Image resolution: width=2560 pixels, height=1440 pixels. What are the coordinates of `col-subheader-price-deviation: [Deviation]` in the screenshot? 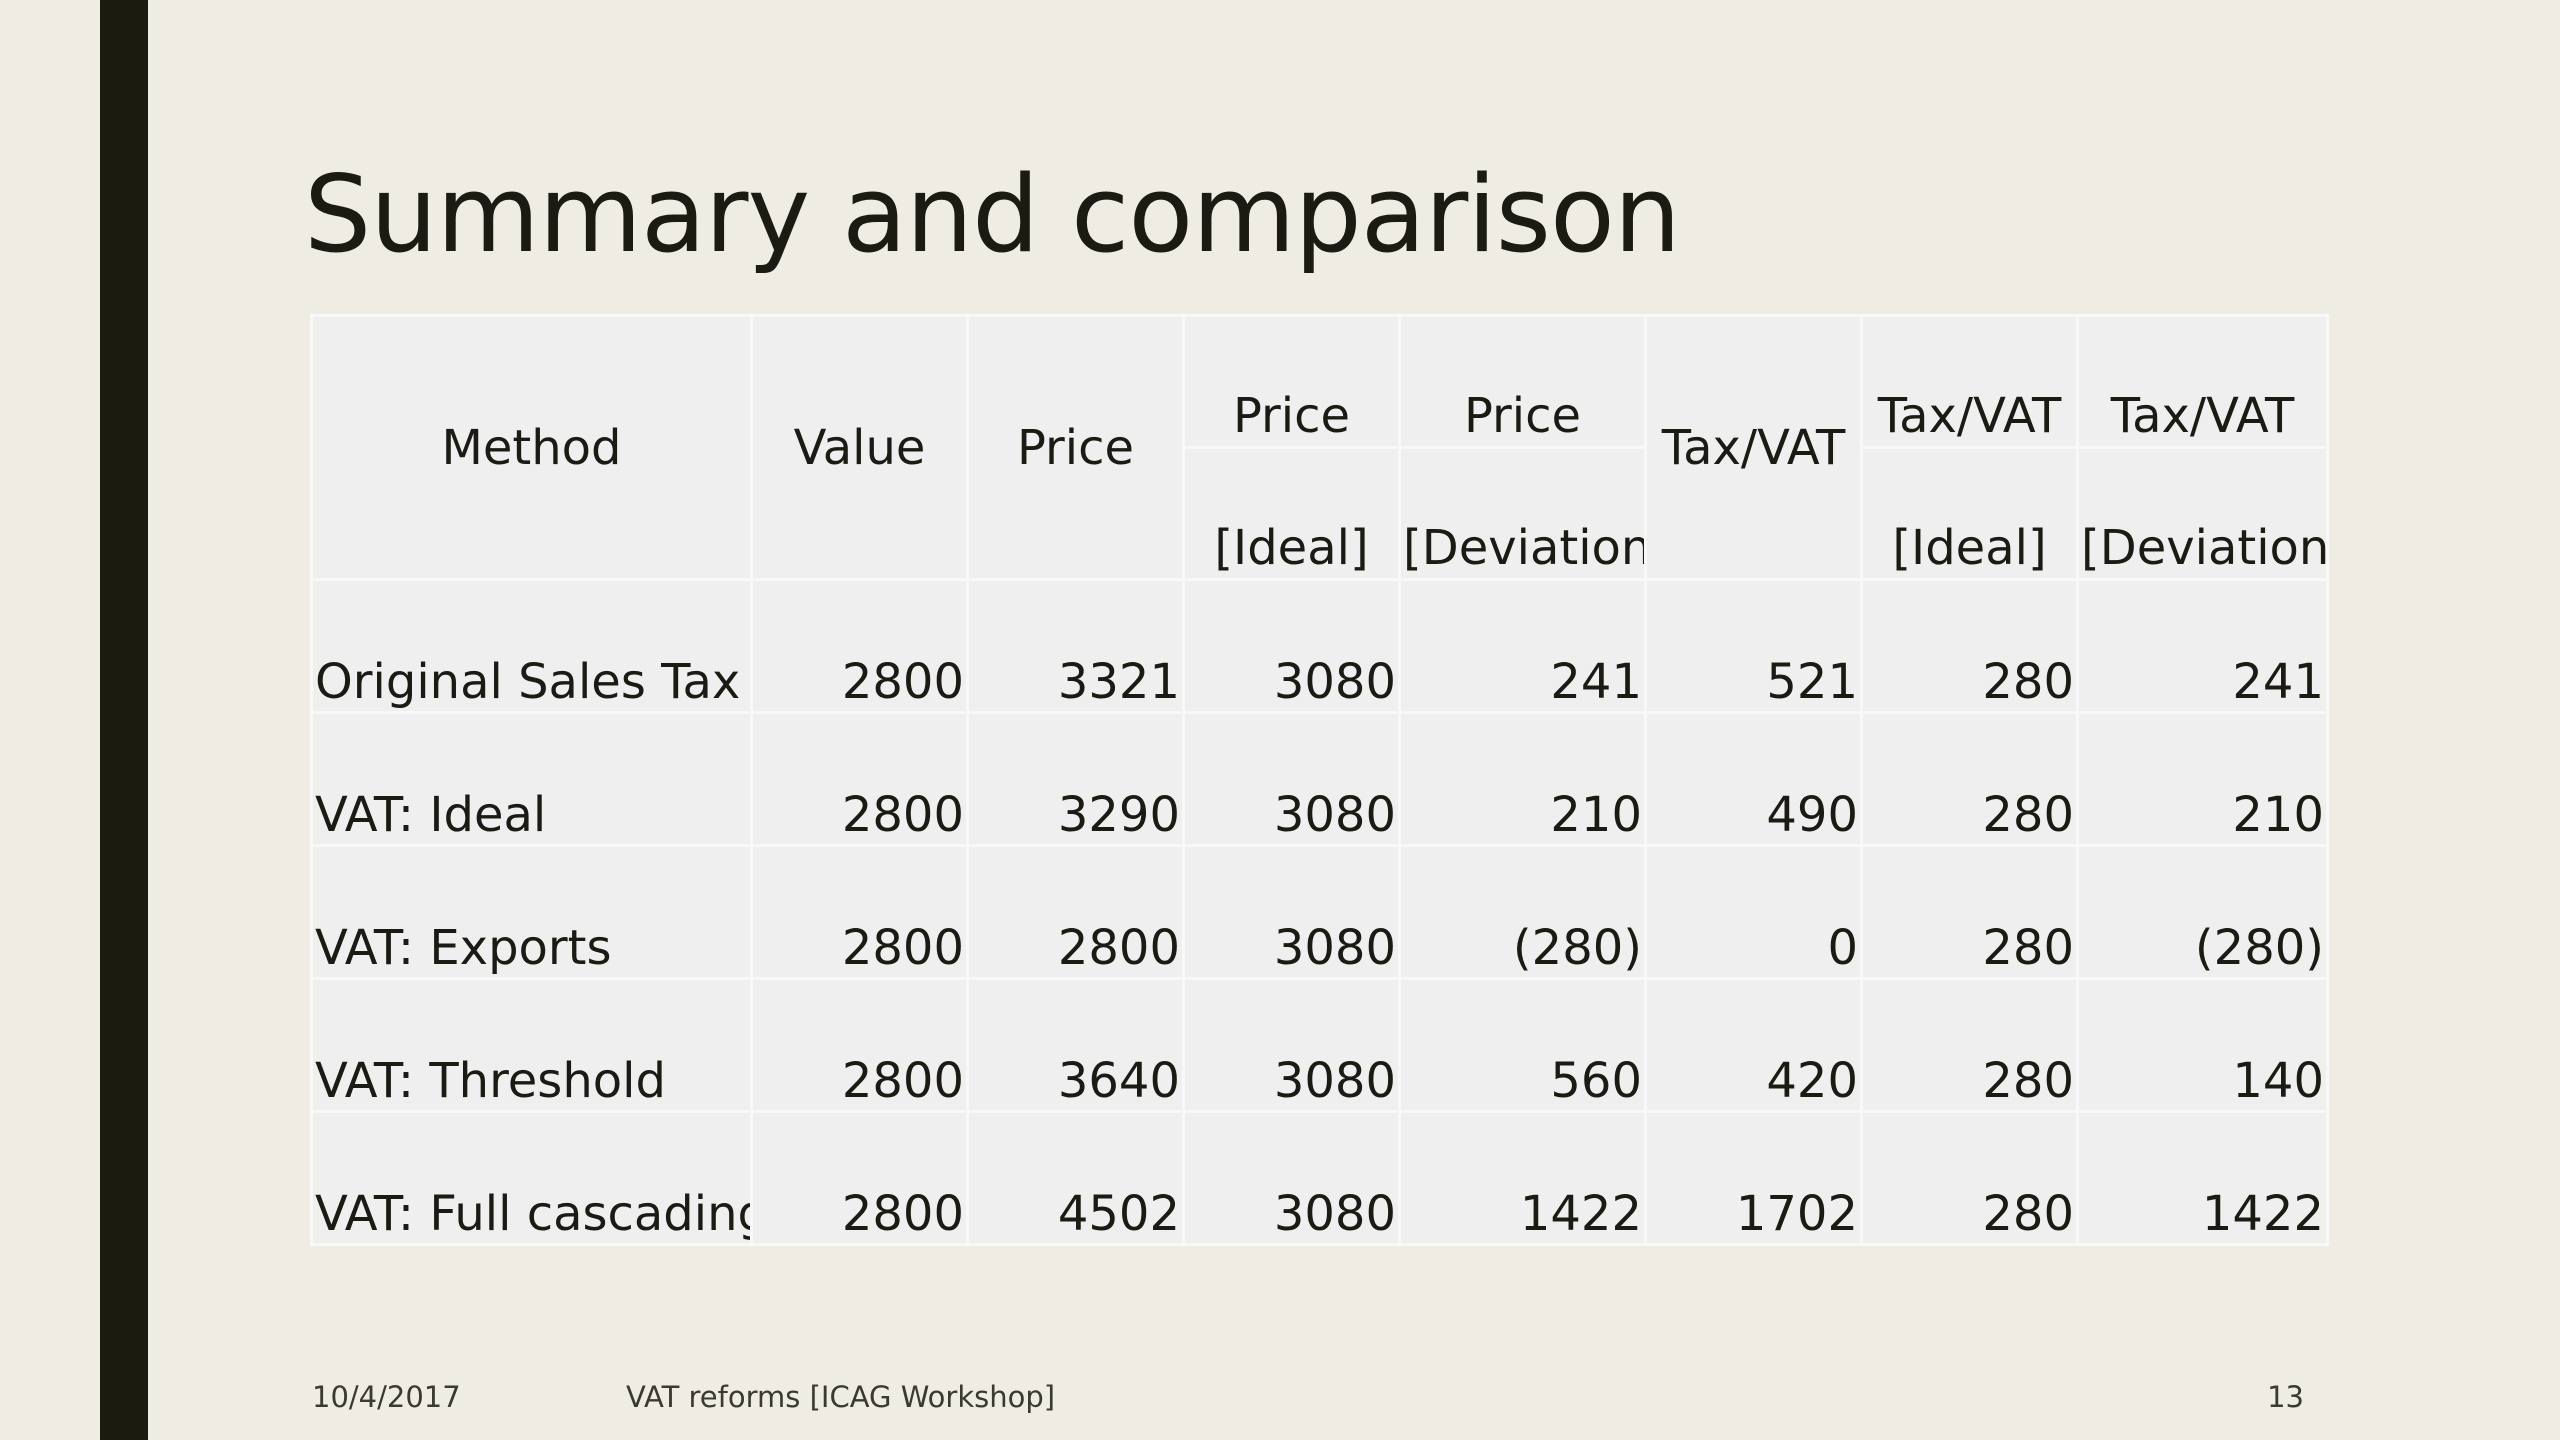 It's located at (1522, 513).